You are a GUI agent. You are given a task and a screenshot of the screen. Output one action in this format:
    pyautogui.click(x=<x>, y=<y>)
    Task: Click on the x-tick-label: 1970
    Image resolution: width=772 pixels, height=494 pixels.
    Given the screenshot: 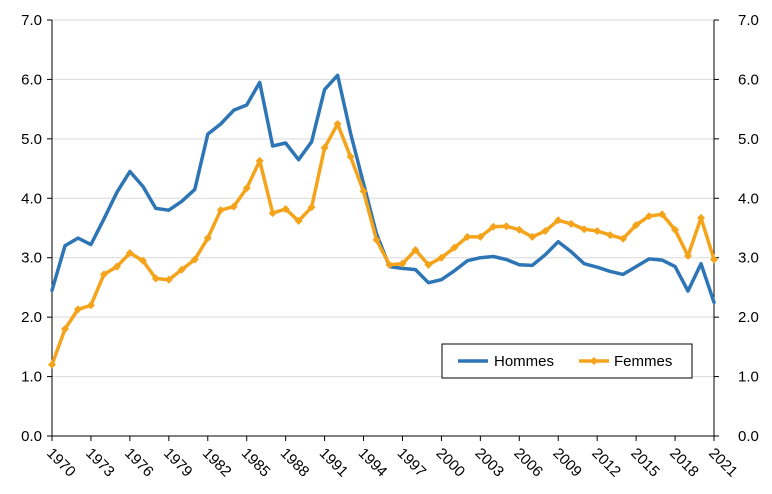 What is the action you would take?
    pyautogui.click(x=61, y=463)
    